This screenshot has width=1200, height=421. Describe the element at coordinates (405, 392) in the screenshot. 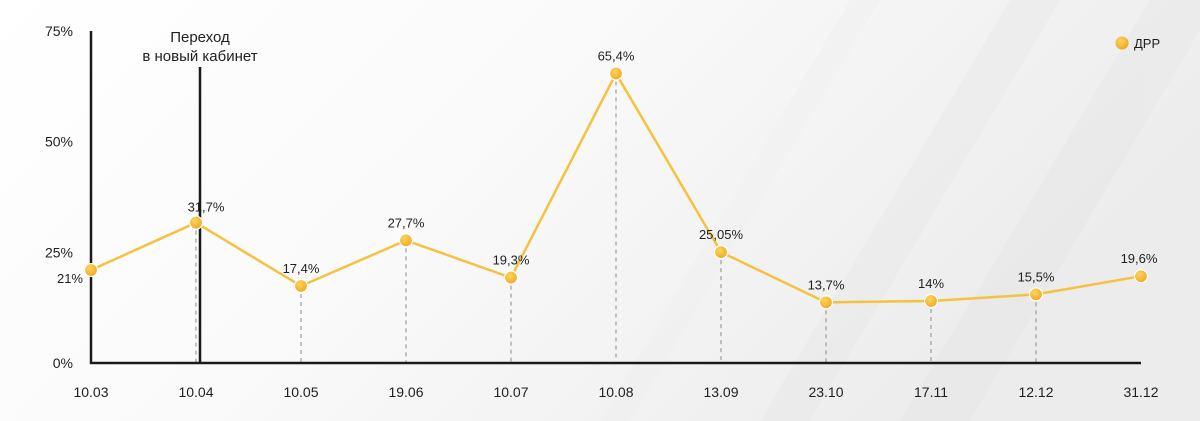

I see `x-tick-label: 19.06` at that location.